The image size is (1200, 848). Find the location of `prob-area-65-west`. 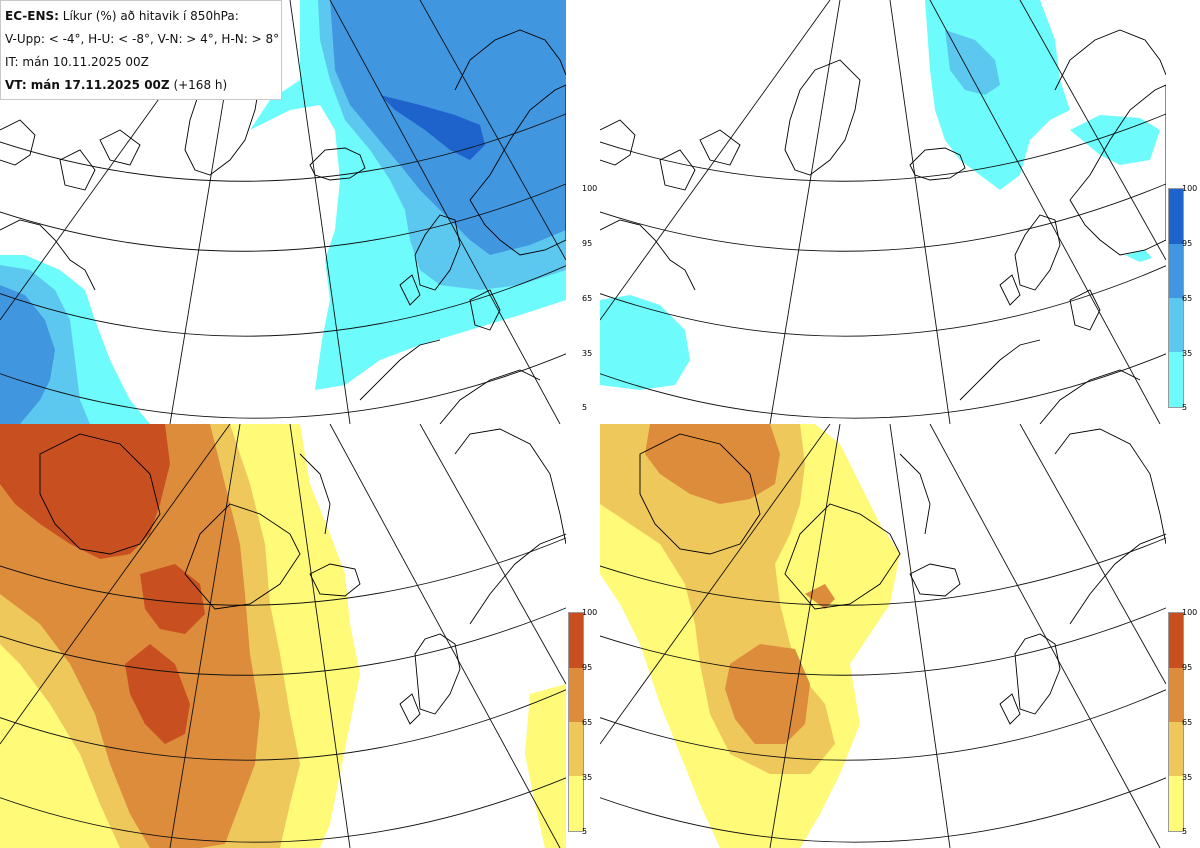

prob-area-65-west is located at coordinates (27, 354).